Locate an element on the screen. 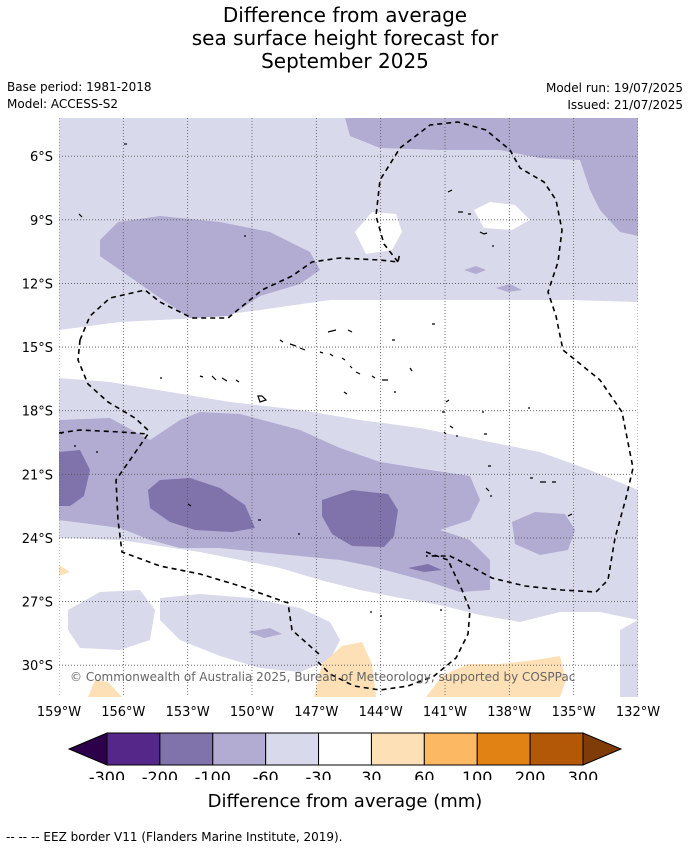 The height and width of the screenshot is (850, 690). lon-tick-label: 132°W is located at coordinates (638, 712).